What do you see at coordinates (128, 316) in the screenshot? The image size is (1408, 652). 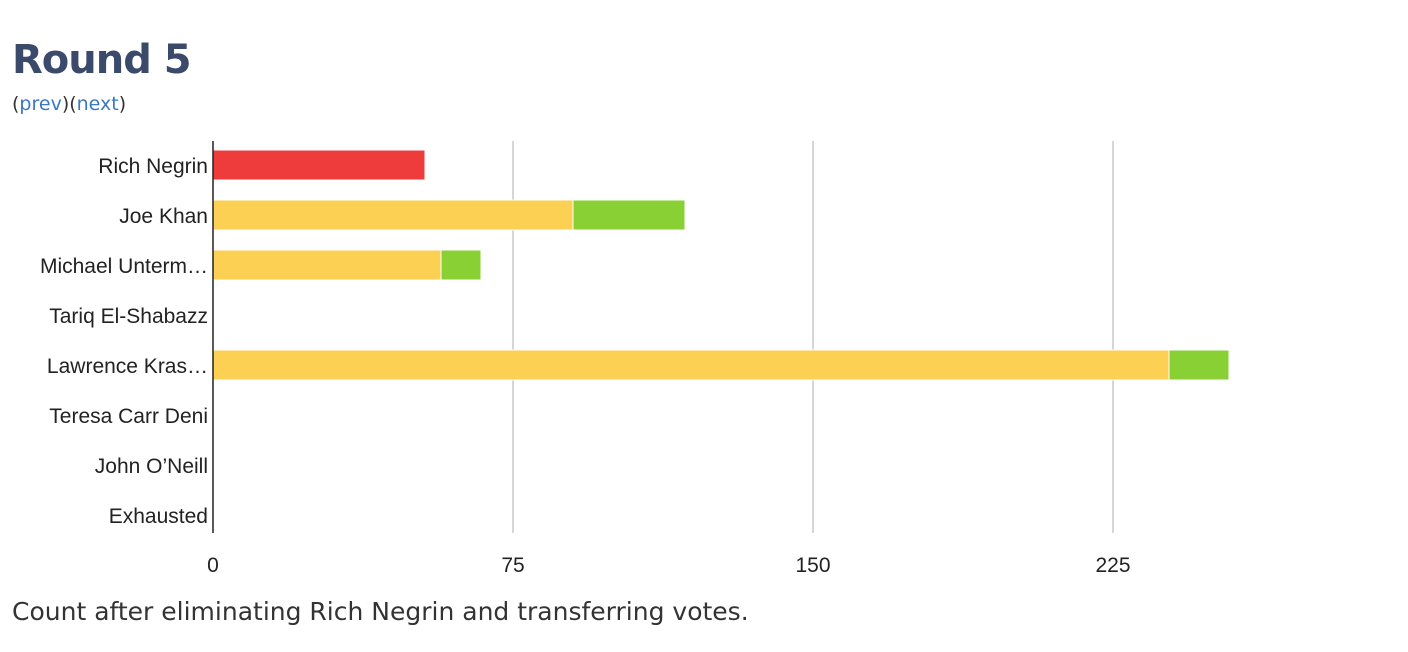 I see `category-label-3: Tariq El-Shabazz` at bounding box center [128, 316].